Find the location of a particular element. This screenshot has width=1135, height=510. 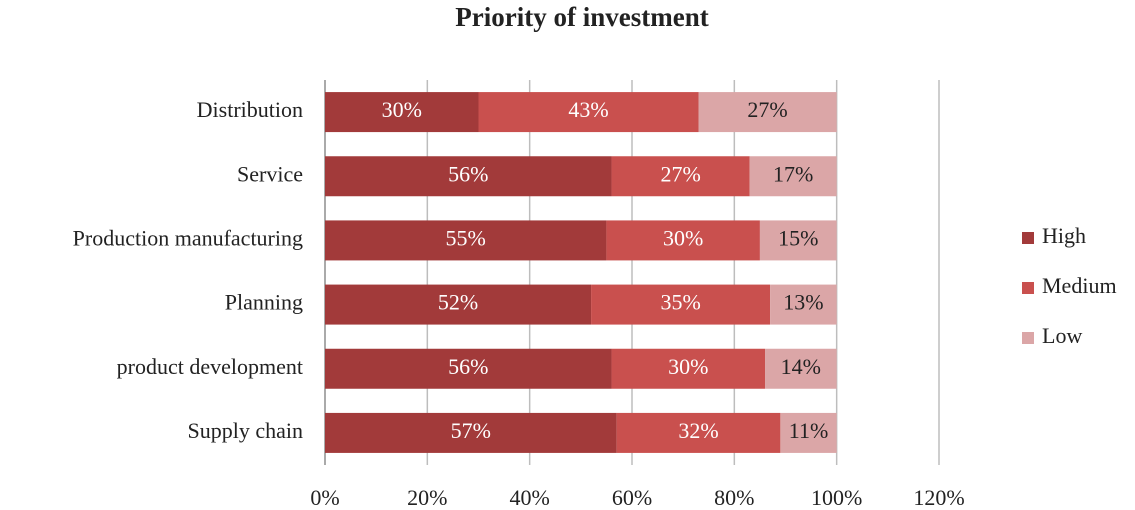

y-tick-label: Distribution is located at coordinates (250, 109).